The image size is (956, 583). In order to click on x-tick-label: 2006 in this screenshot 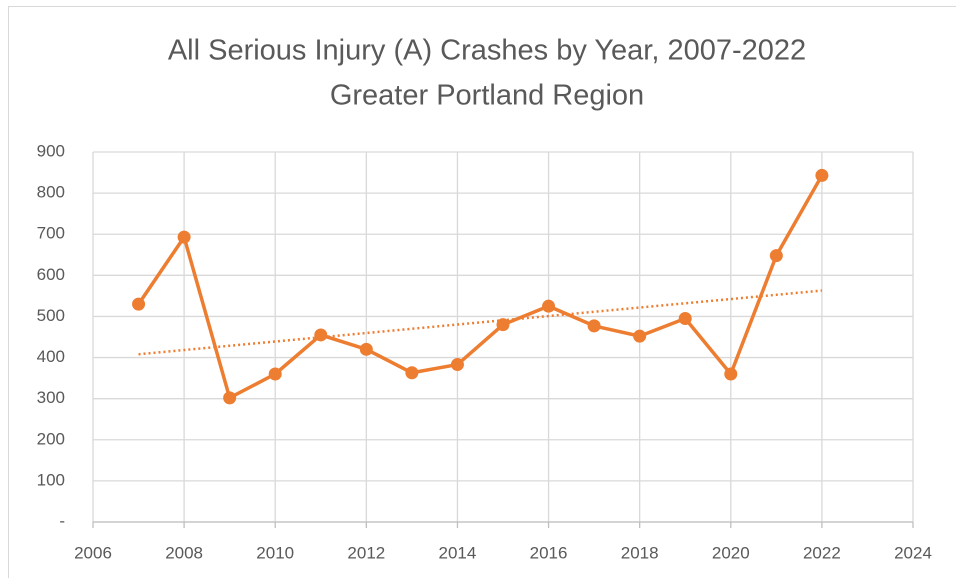, I will do `click(93, 552)`.